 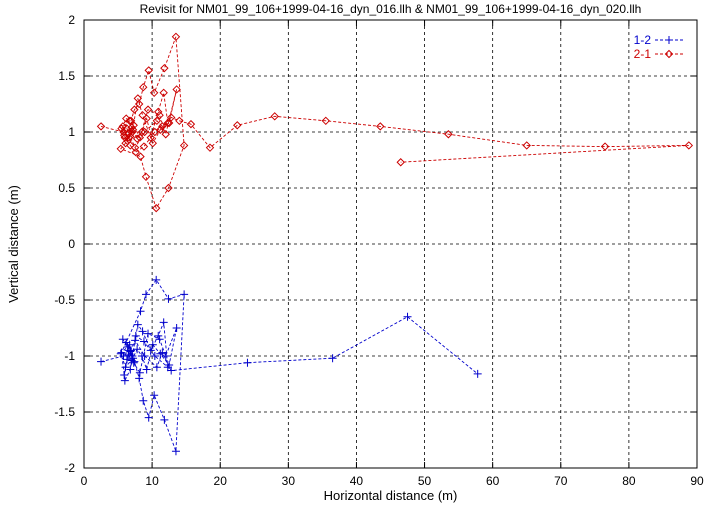 I want to click on x-tick-label: 80, so click(x=629, y=481).